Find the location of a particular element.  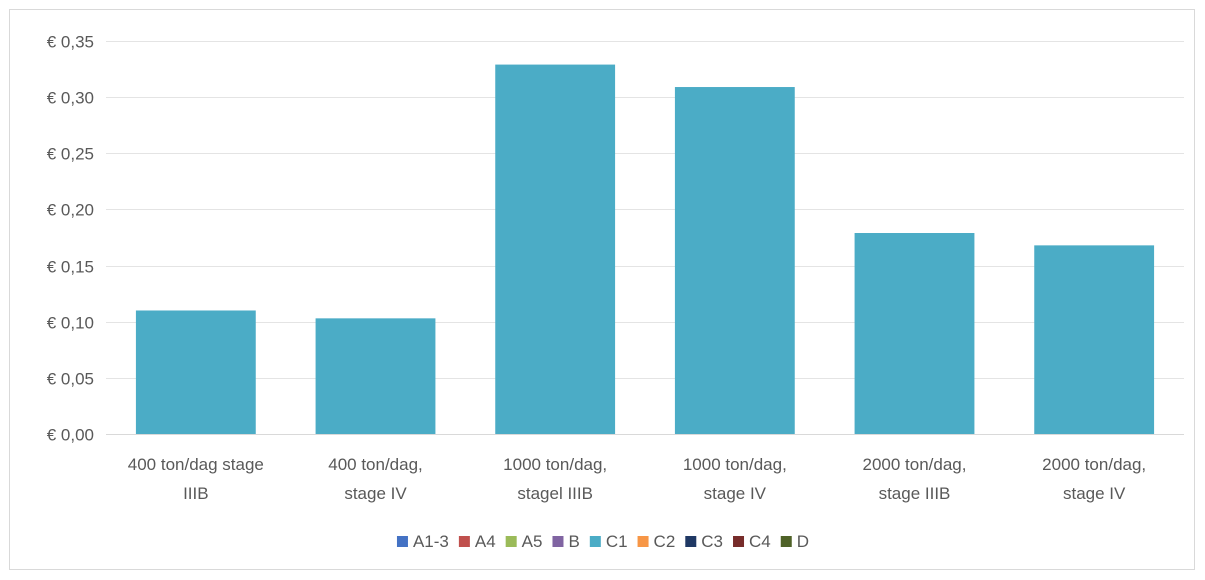

y-tick-label: € 0,20 is located at coordinates (70, 210).